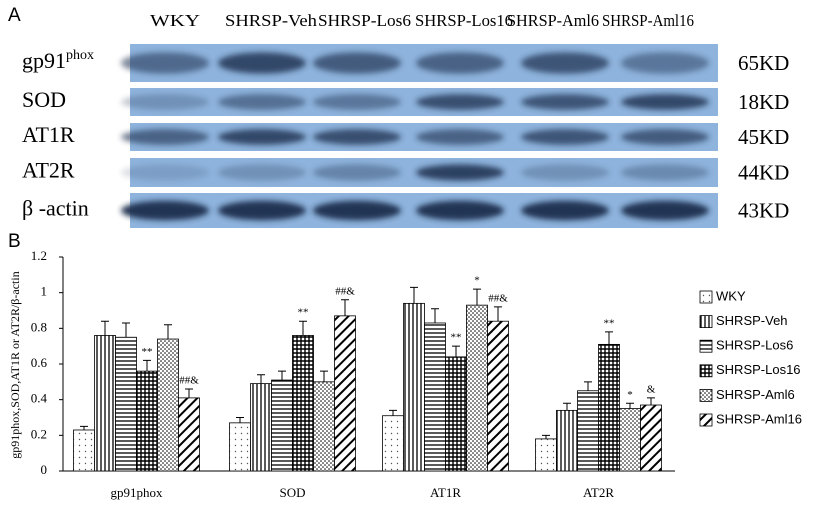  Describe the element at coordinates (758, 369) in the screenshot. I see `legend-label: SHRSP-Los16` at that location.